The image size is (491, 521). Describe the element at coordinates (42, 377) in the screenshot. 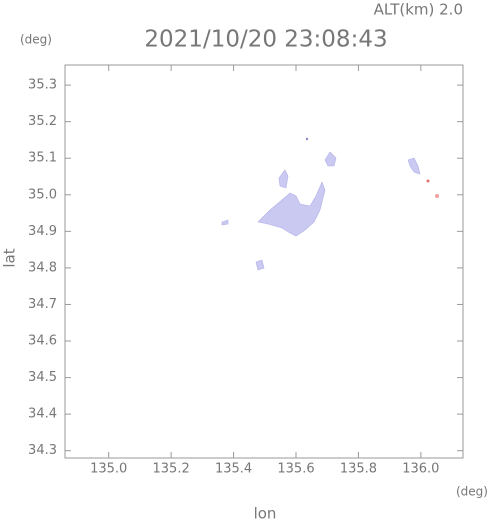

I see `y-tick-label: 34.5` at that location.